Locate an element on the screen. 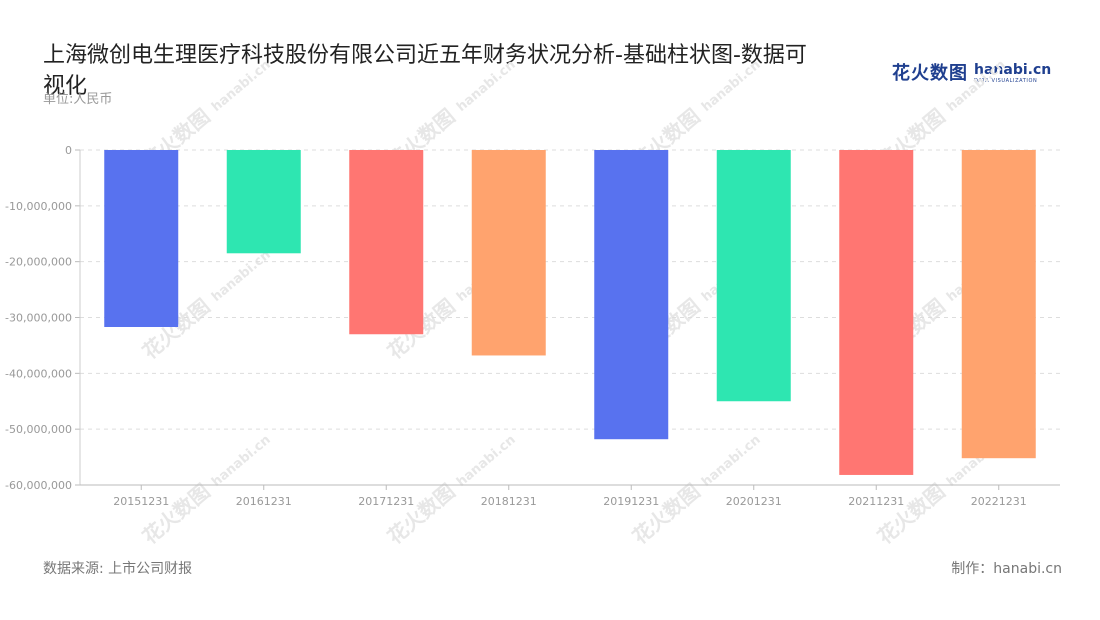 Image resolution: width=1100 pixels, height=620 pixels. x-tick-label: 20171231 is located at coordinates (386, 501).